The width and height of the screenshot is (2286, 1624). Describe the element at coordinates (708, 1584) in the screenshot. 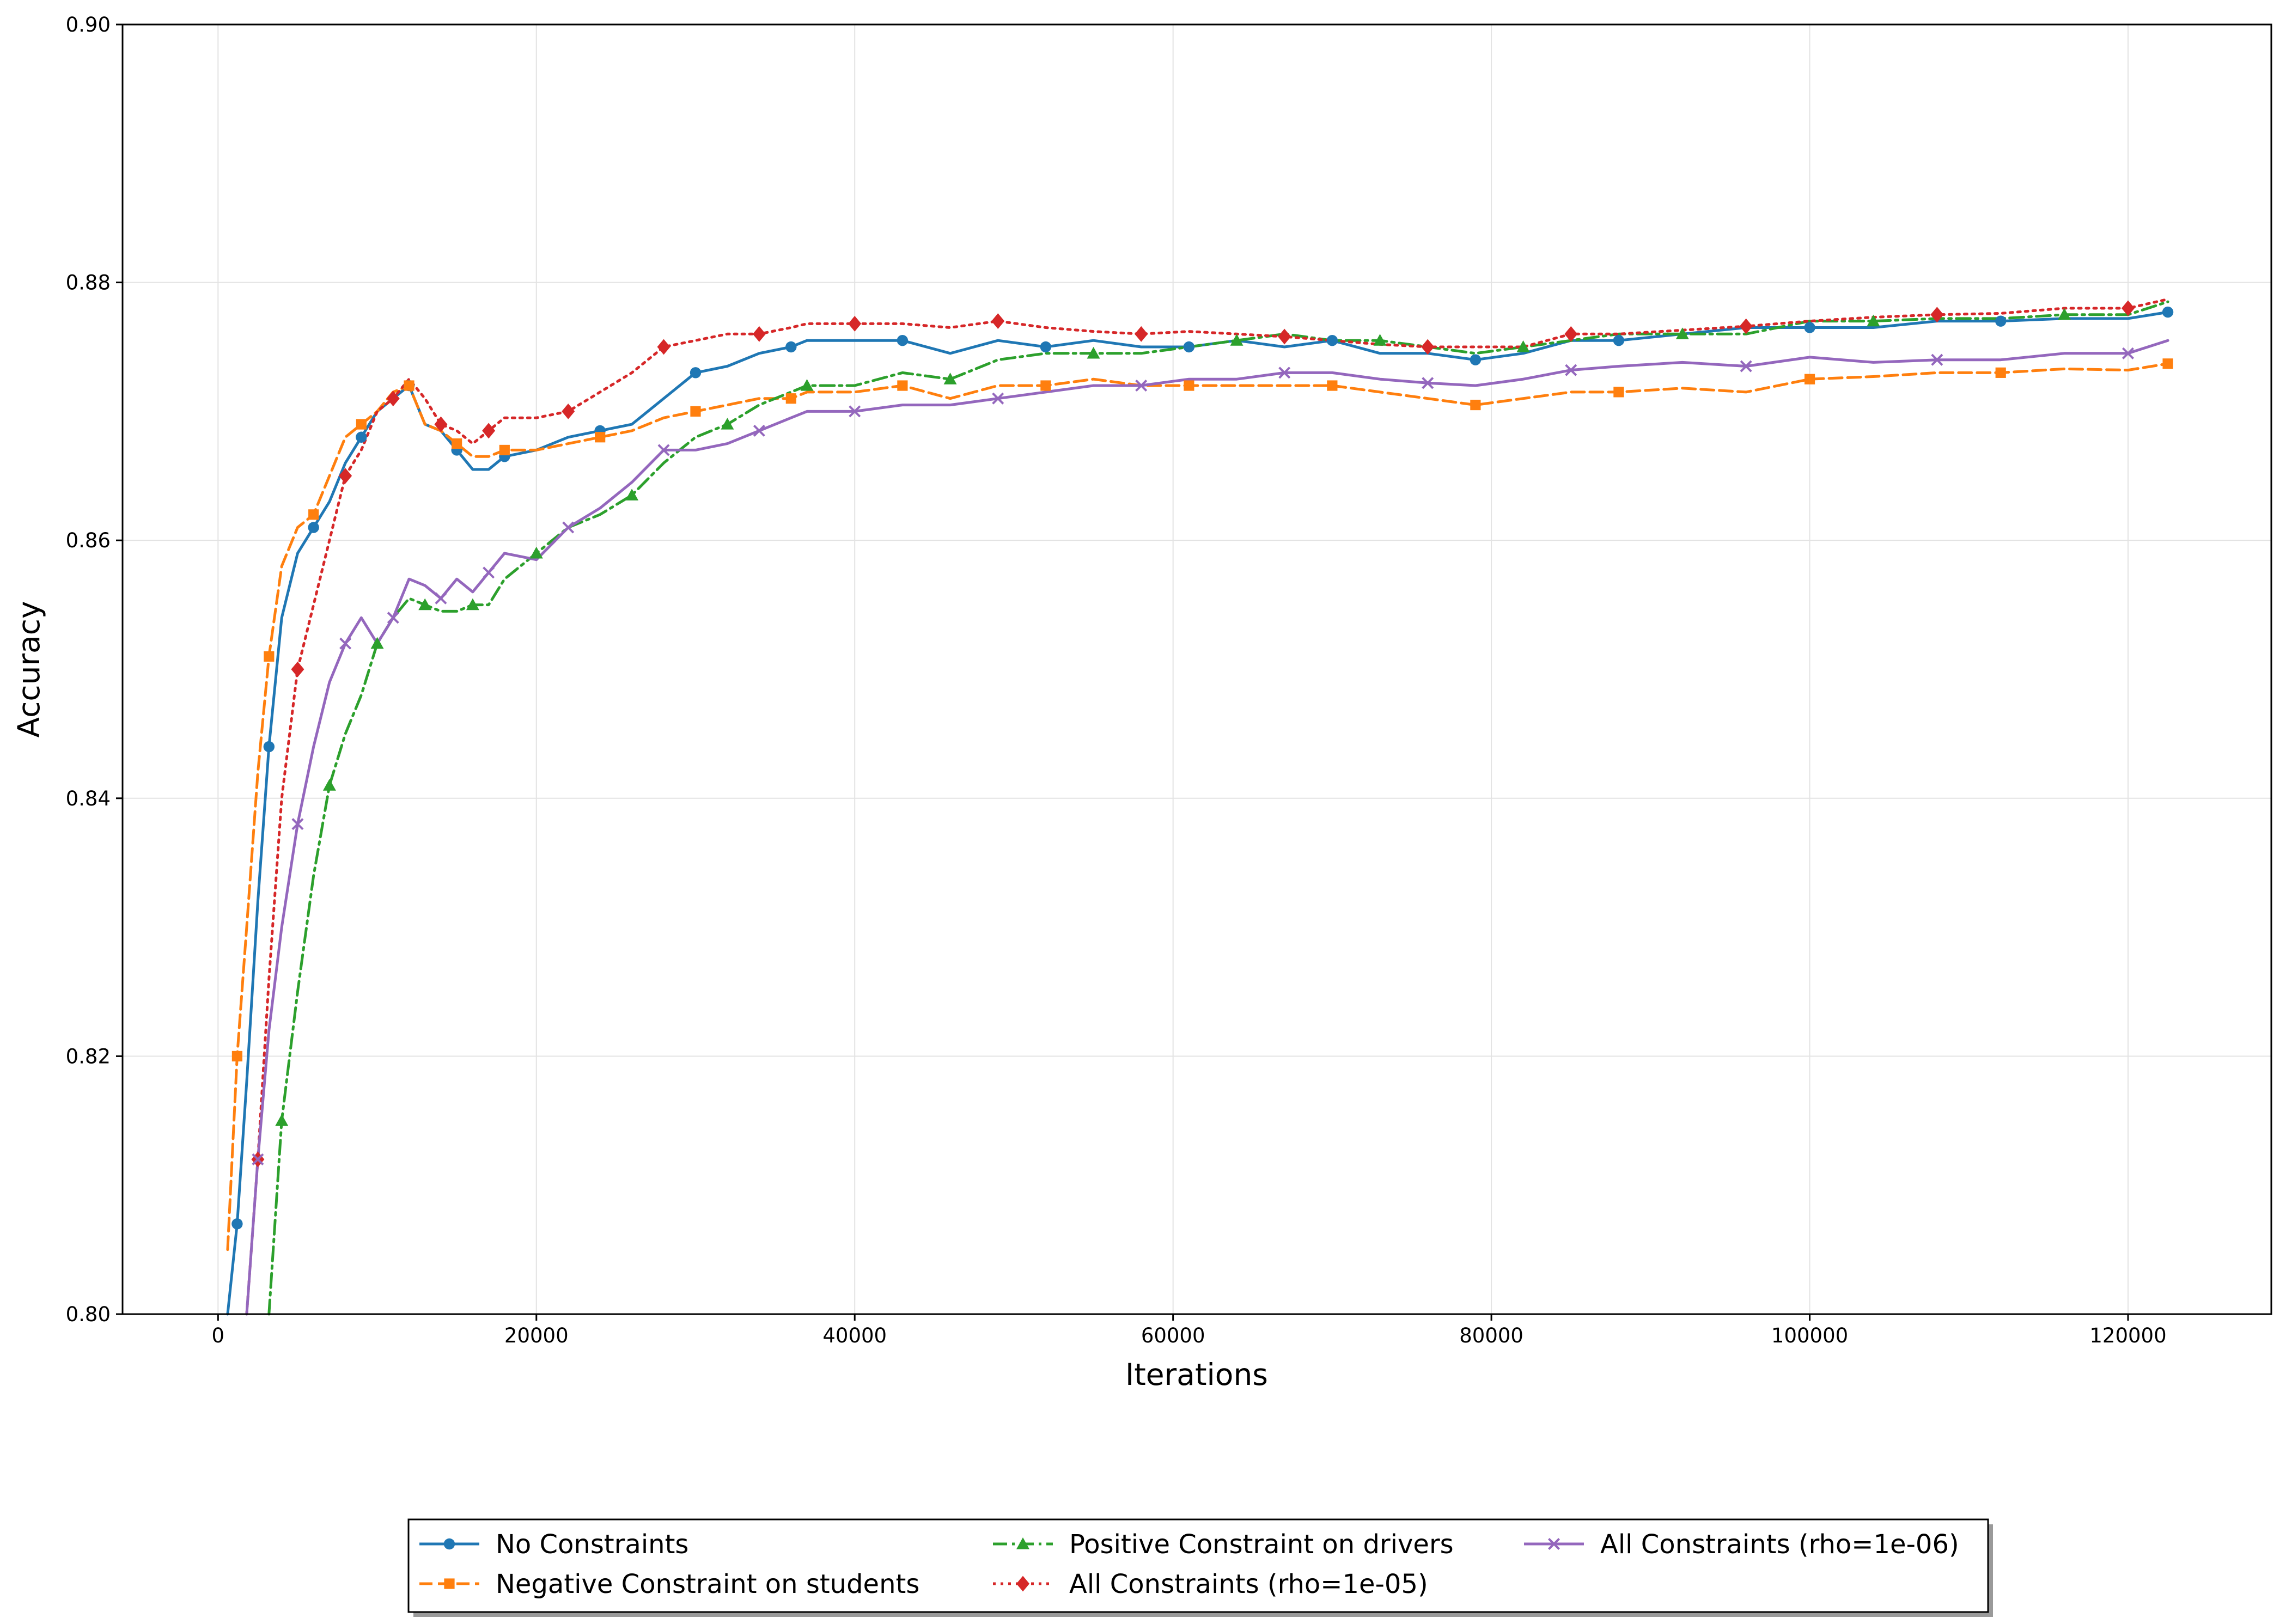

I see `legend-label: Negative Constraint on students` at that location.